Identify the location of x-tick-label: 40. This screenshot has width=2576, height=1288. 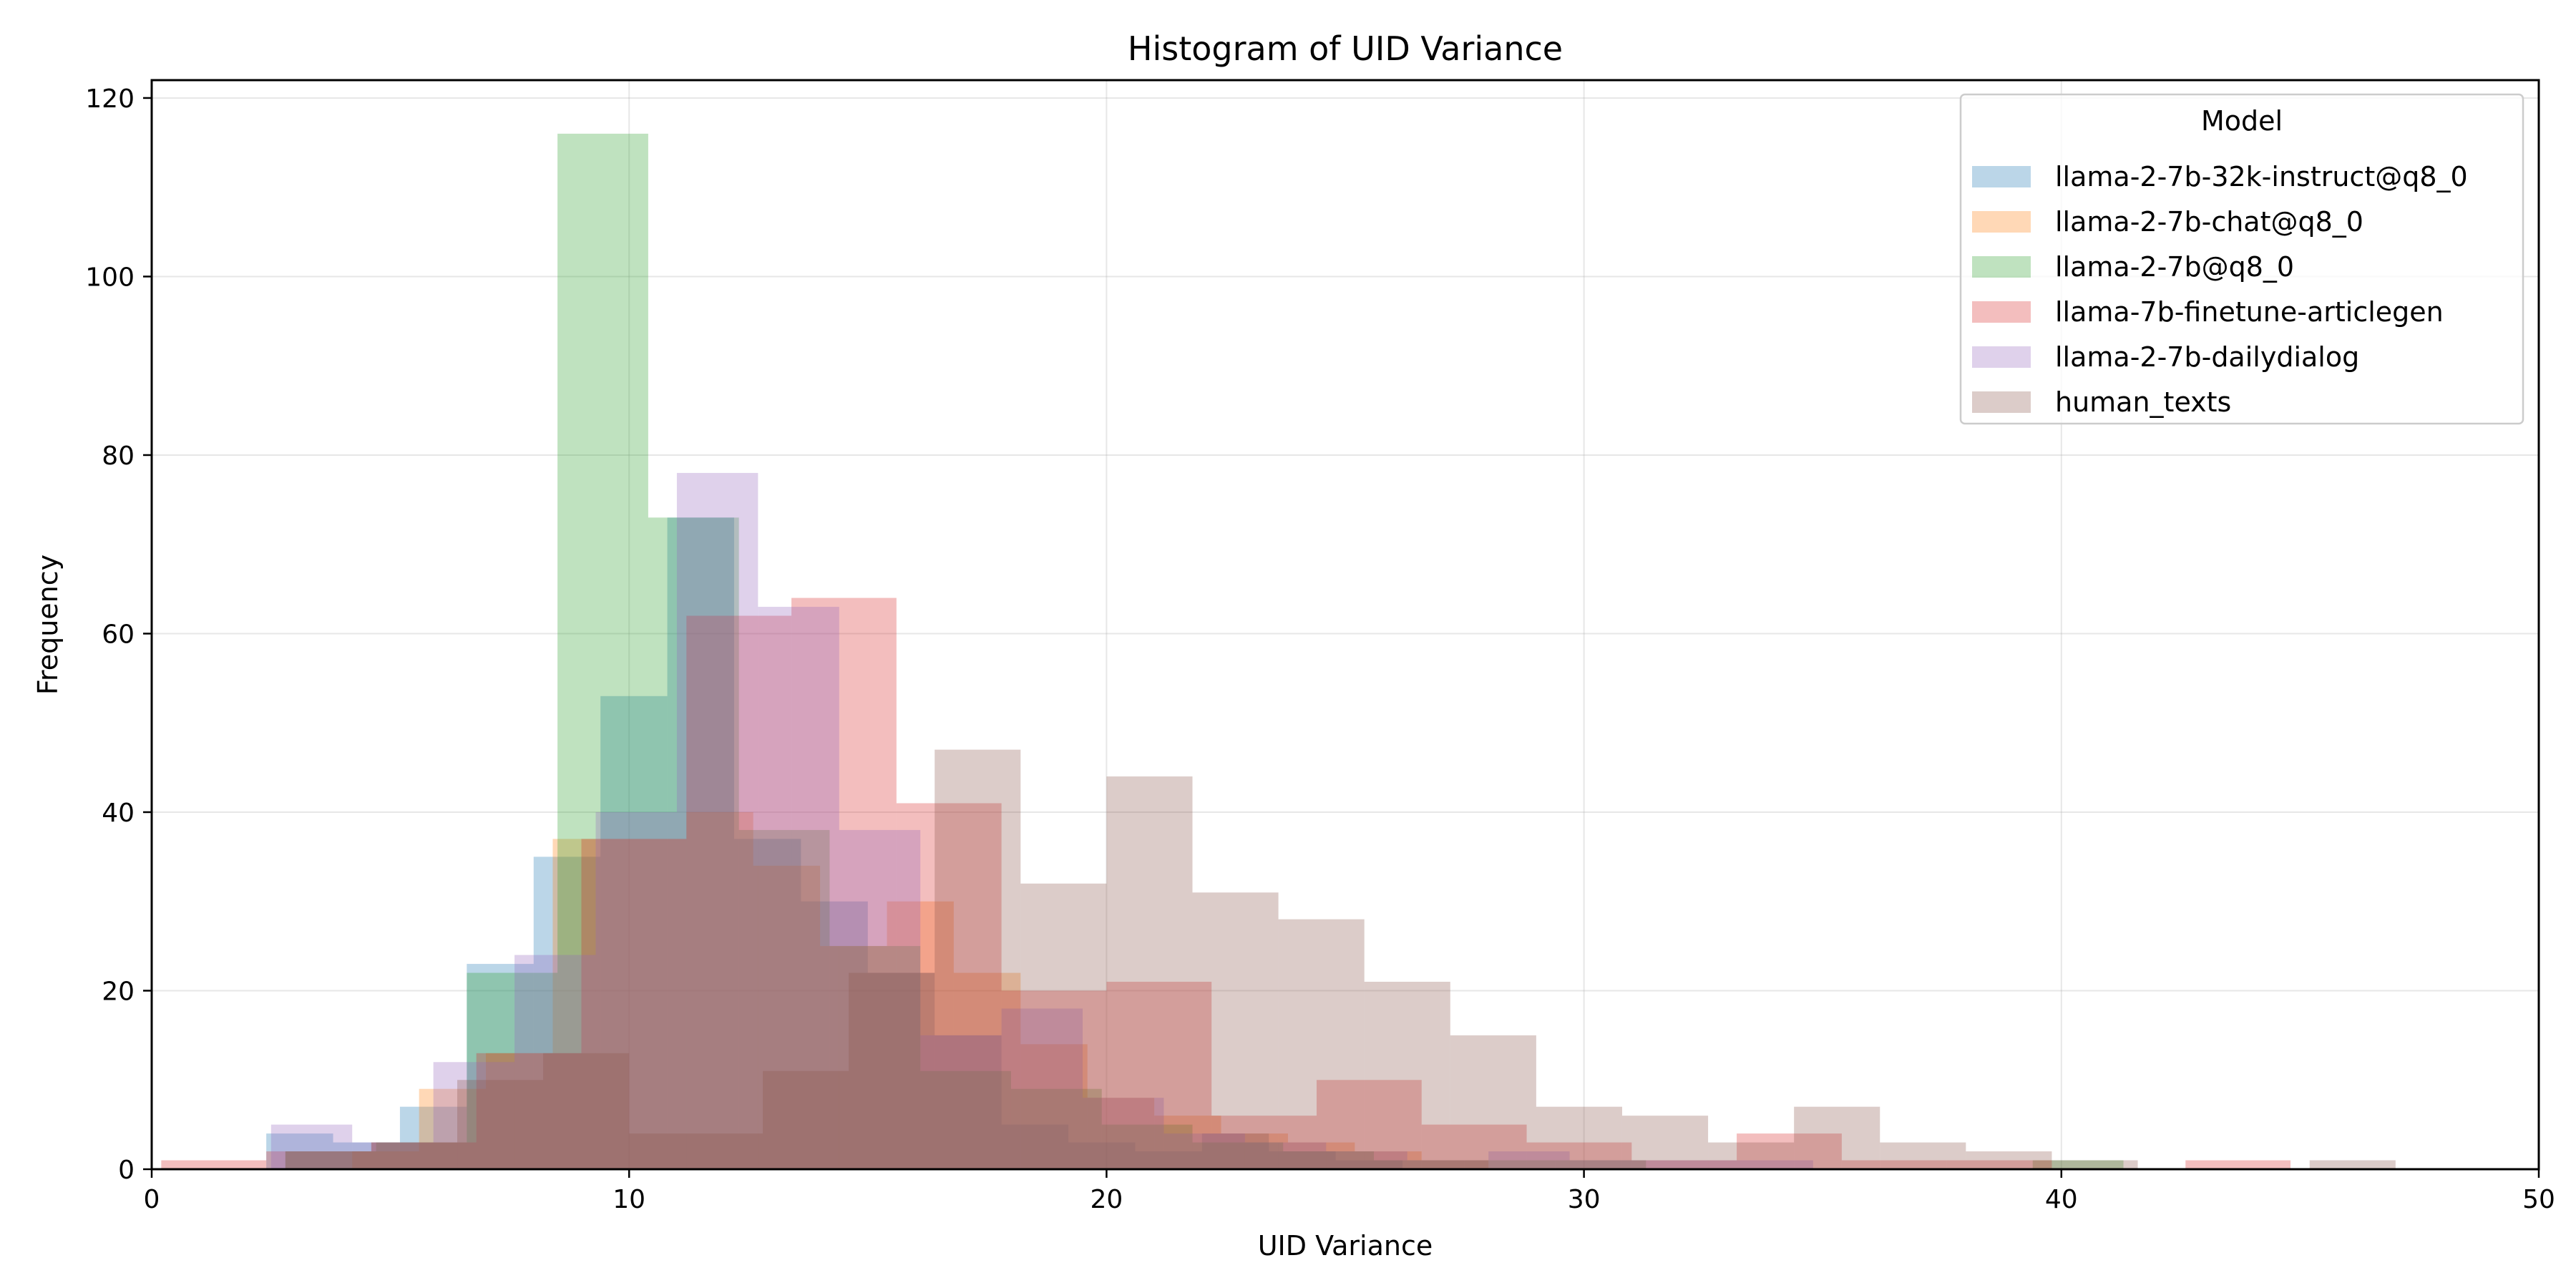
(2061, 1199).